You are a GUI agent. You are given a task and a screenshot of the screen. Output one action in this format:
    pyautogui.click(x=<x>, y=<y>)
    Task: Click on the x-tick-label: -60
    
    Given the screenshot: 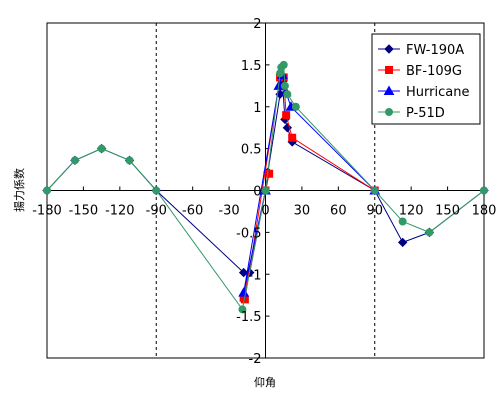 What is the action you would take?
    pyautogui.click(x=192, y=211)
    